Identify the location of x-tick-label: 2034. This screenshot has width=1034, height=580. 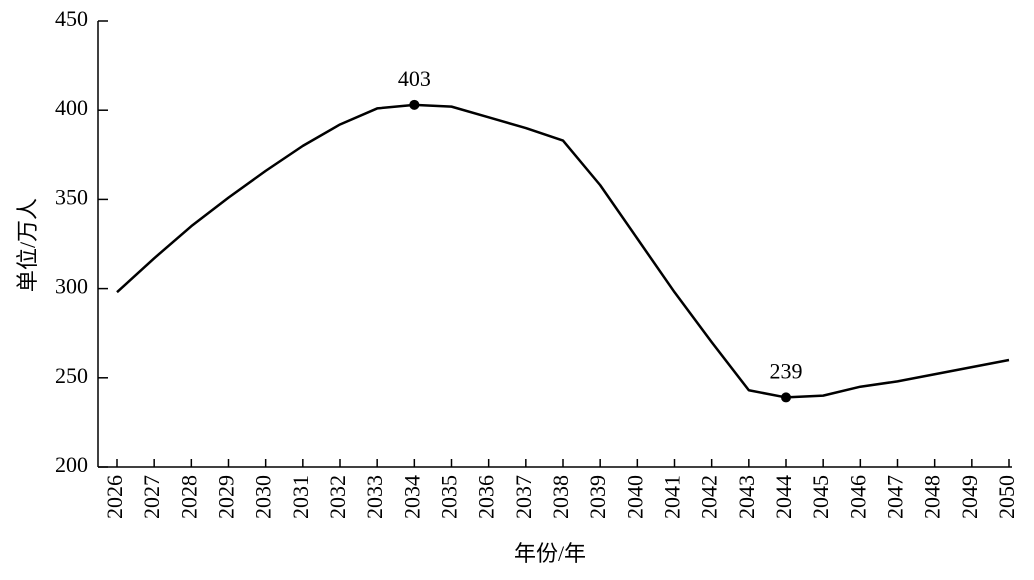
(411, 497).